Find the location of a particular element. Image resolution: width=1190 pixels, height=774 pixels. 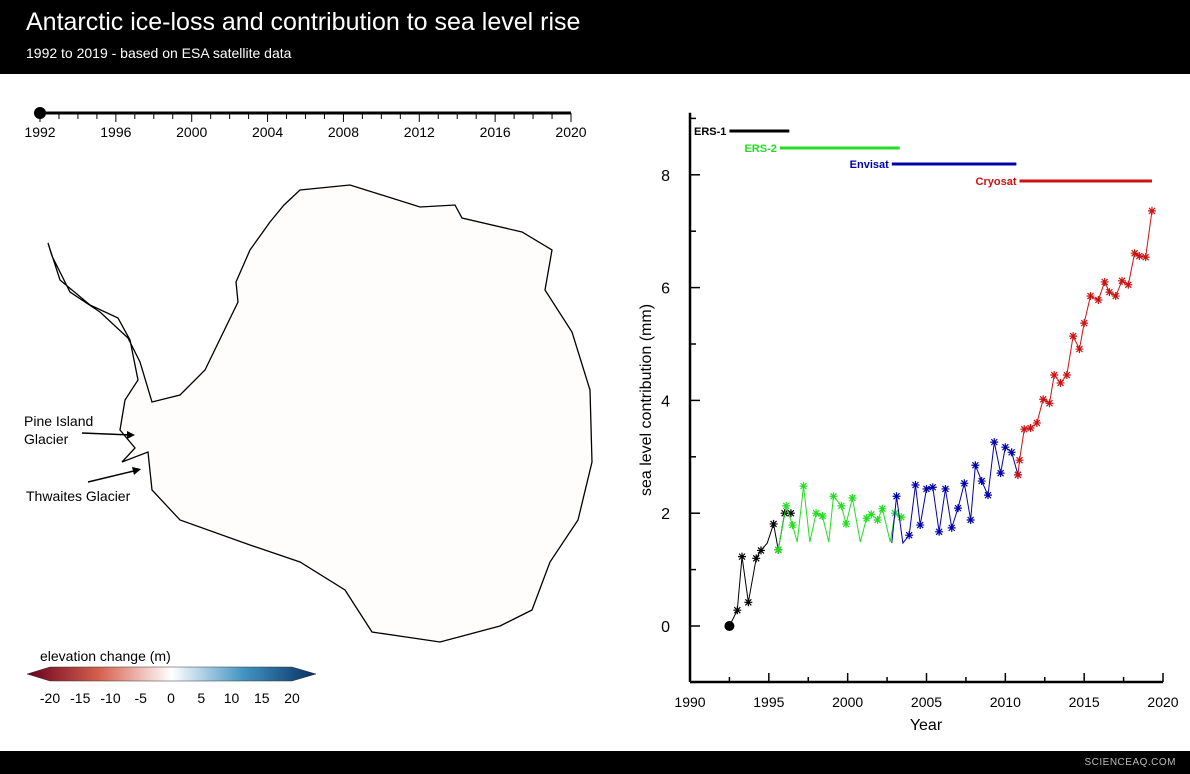

colorbar is located at coordinates (171, 674).